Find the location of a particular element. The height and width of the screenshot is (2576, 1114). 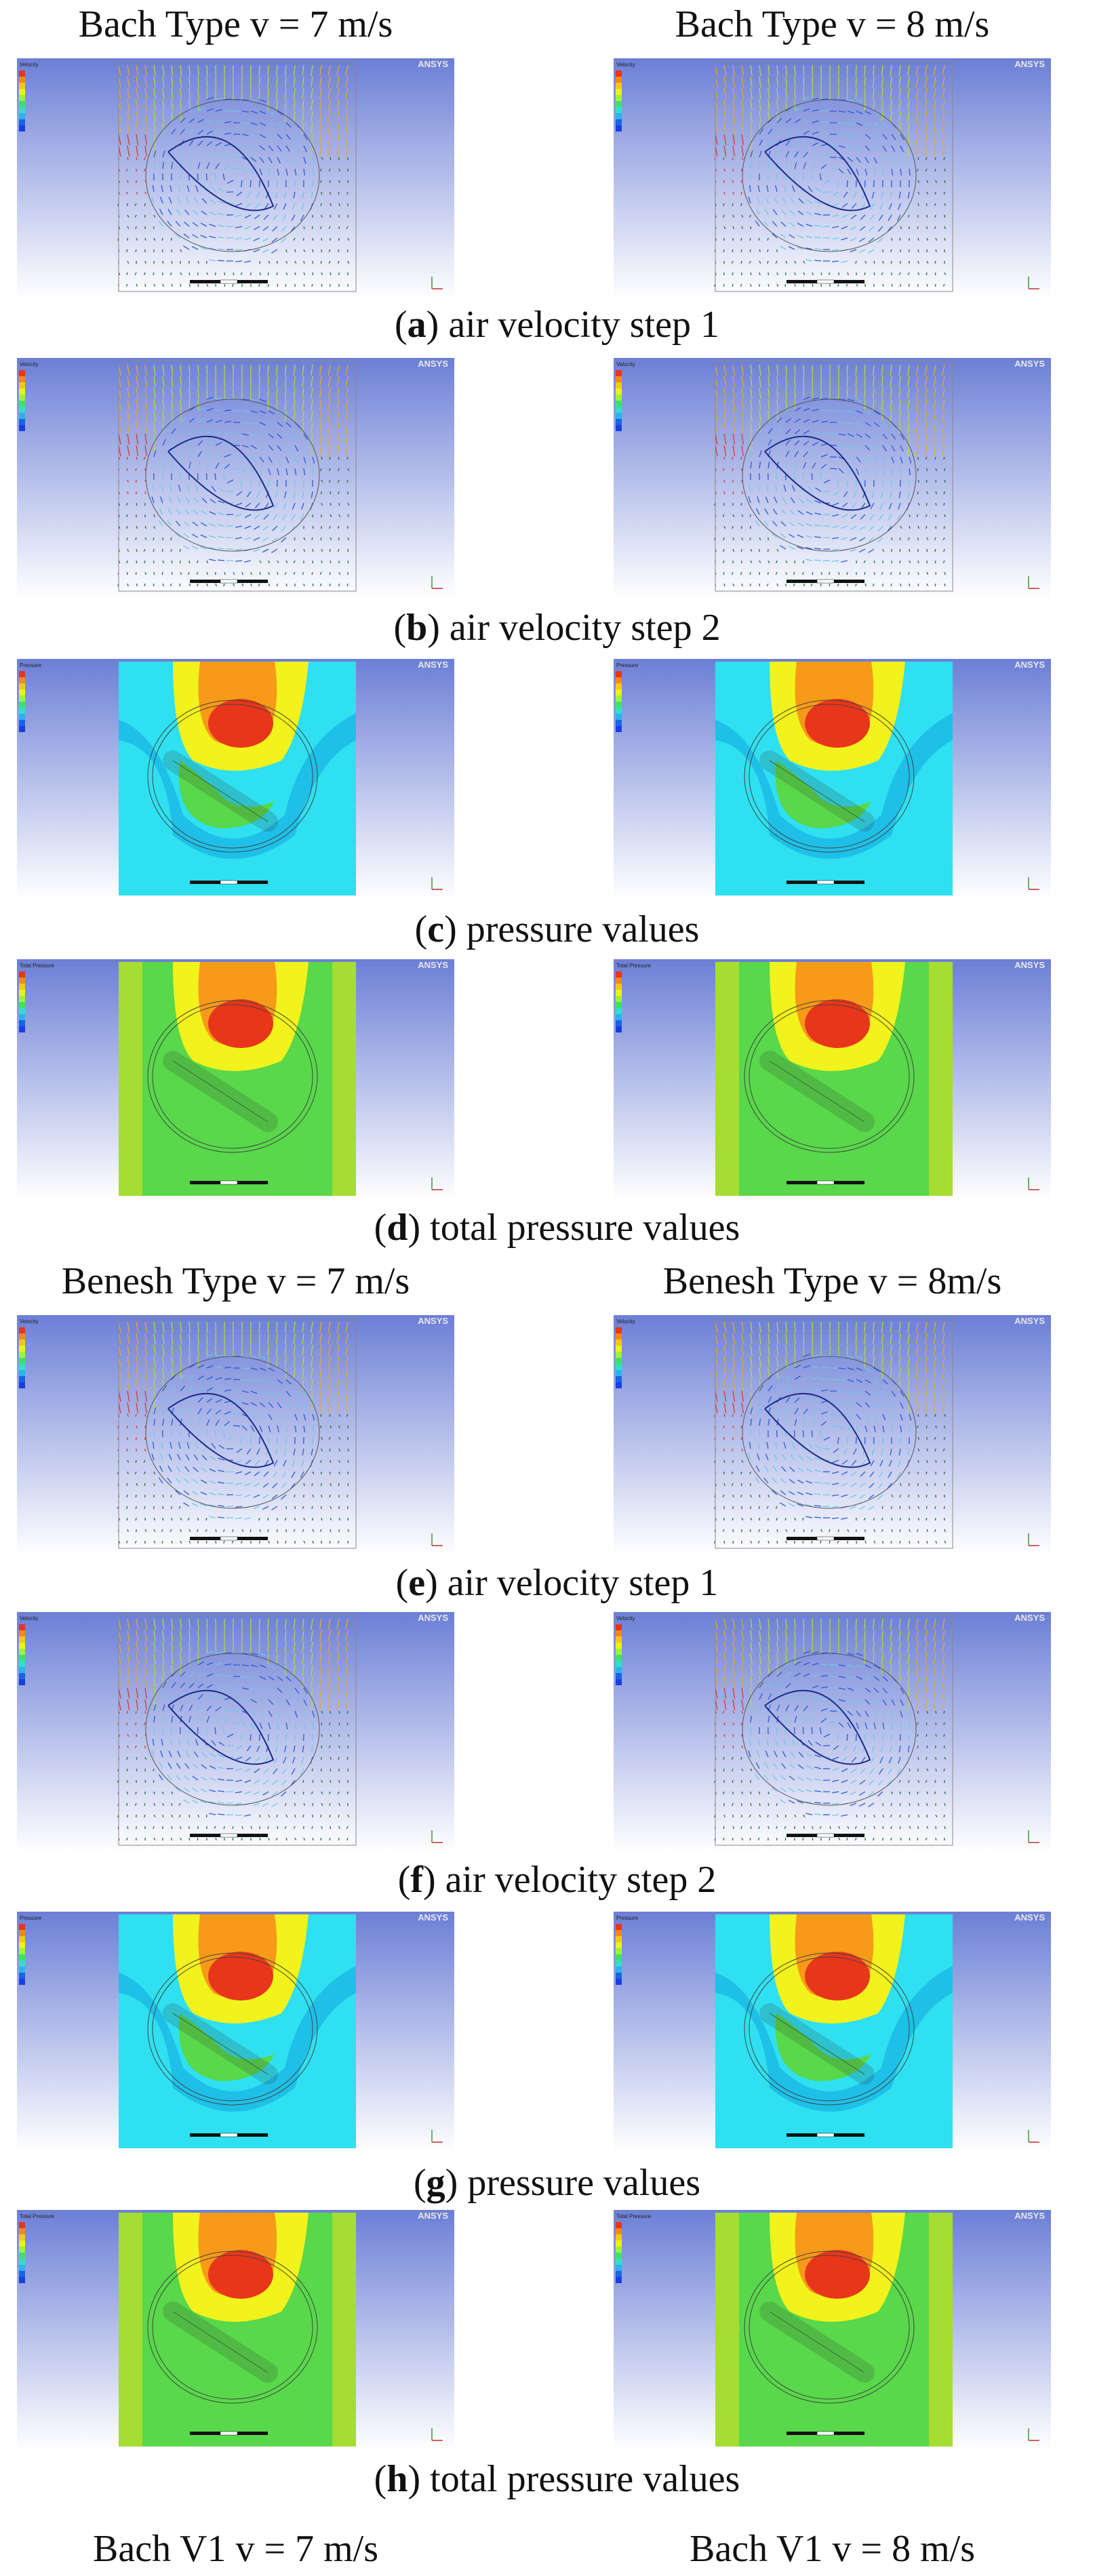

caption-letter: f is located at coordinates (416, 1880).